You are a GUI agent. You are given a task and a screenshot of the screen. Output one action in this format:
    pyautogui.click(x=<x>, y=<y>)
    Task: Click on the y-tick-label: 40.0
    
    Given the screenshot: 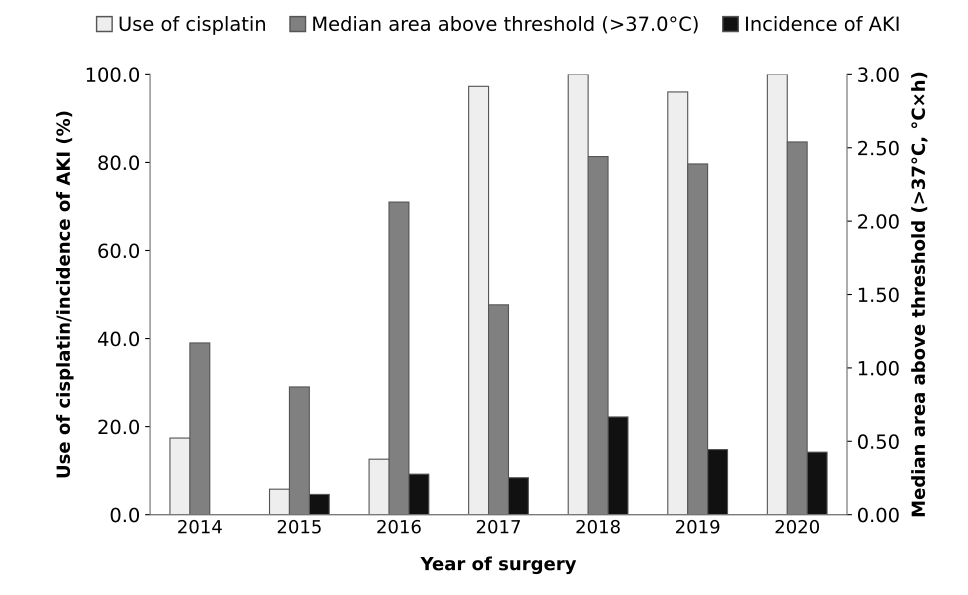 What is the action you would take?
    pyautogui.click(x=119, y=339)
    